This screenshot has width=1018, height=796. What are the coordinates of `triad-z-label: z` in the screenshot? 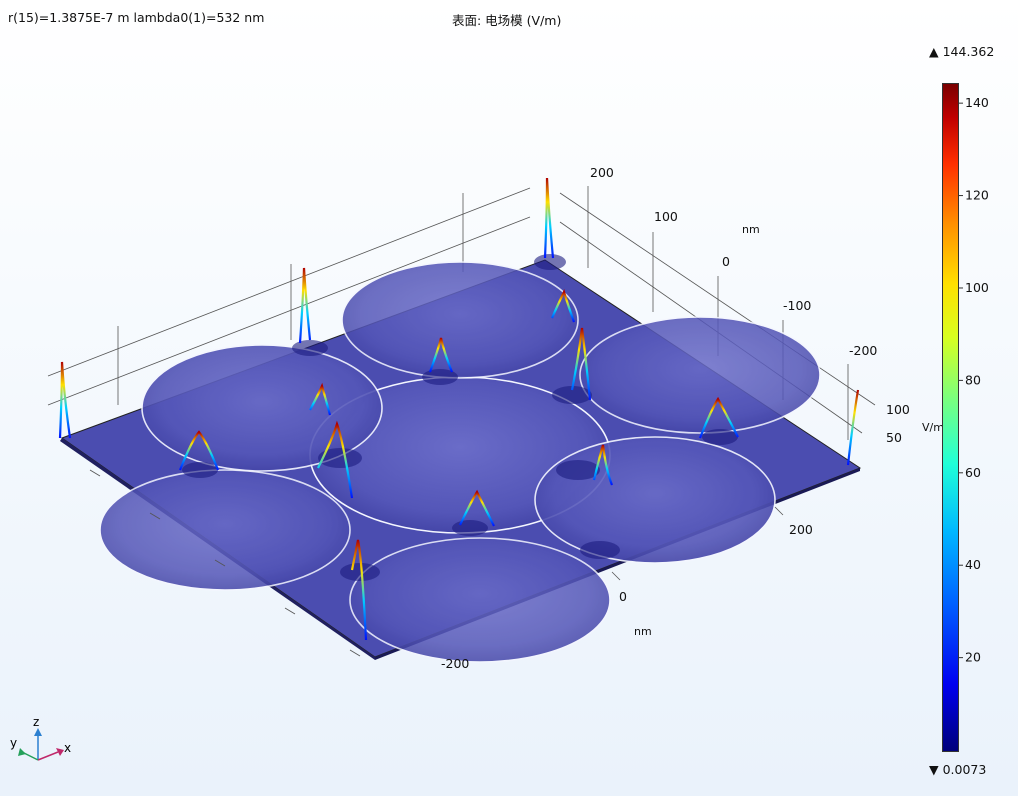 It's located at (36, 722).